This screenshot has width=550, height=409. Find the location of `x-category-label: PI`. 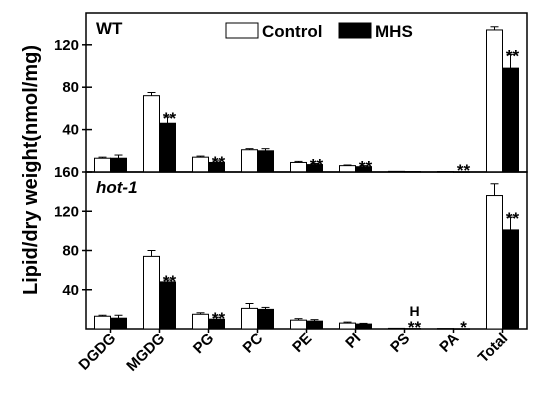

x-category-label: PI is located at coordinates (353, 341).